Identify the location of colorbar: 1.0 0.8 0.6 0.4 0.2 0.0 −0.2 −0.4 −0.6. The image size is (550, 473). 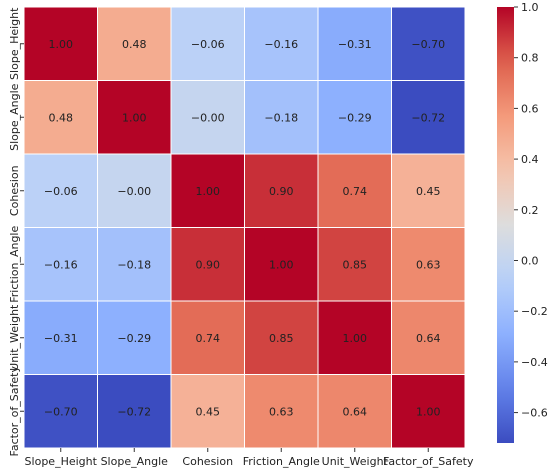
(522, 222).